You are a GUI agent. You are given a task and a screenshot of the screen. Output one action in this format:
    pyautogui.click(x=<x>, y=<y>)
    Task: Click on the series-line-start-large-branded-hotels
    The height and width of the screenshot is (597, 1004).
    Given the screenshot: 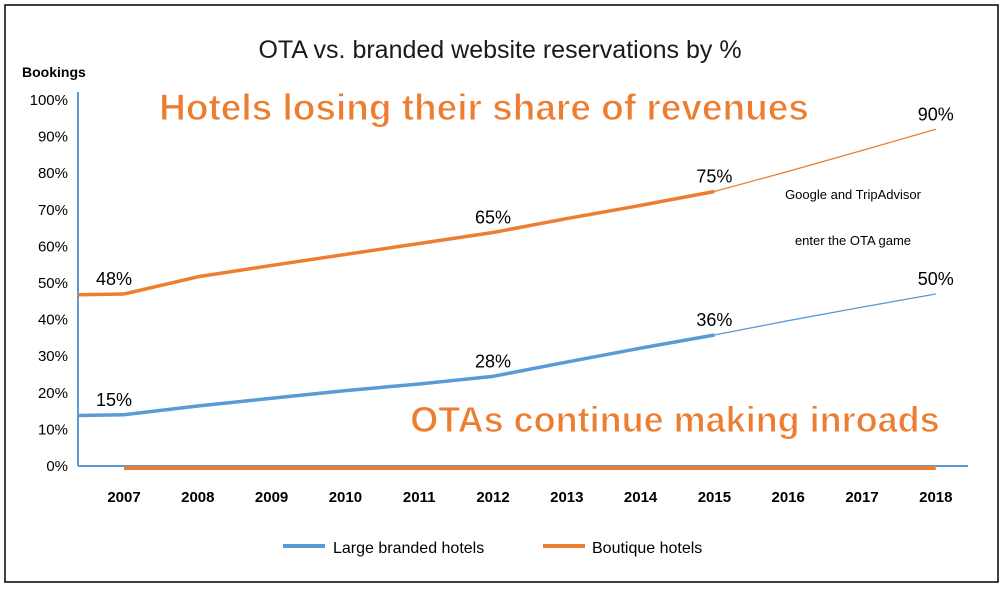 What is the action you would take?
    pyautogui.click(x=101, y=415)
    